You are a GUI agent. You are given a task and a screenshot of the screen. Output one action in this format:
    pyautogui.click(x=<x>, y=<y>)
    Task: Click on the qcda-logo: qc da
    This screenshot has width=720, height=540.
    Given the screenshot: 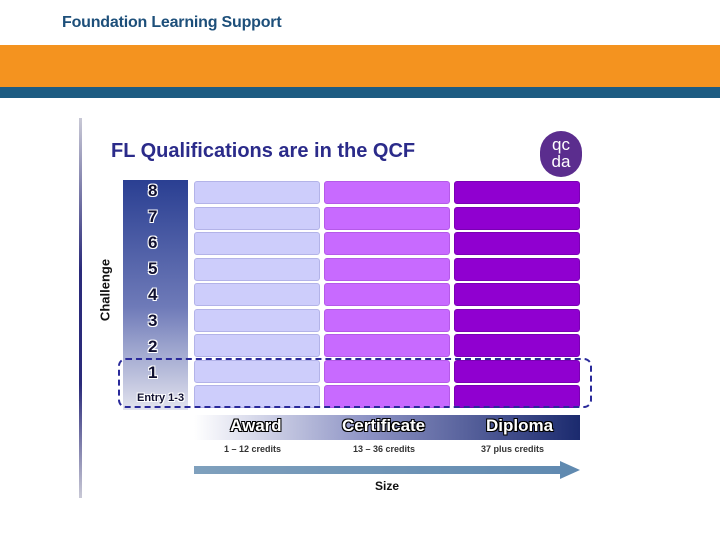 What is the action you would take?
    pyautogui.click(x=561, y=154)
    